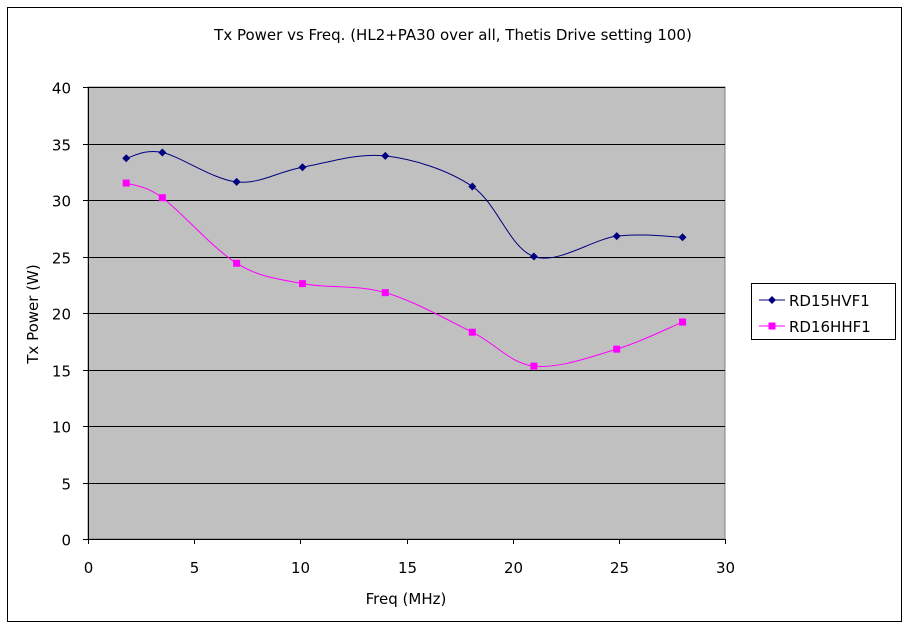 Image resolution: width=911 pixels, height=632 pixels. I want to click on x-axis-title: Freq (MHz), so click(406, 599).